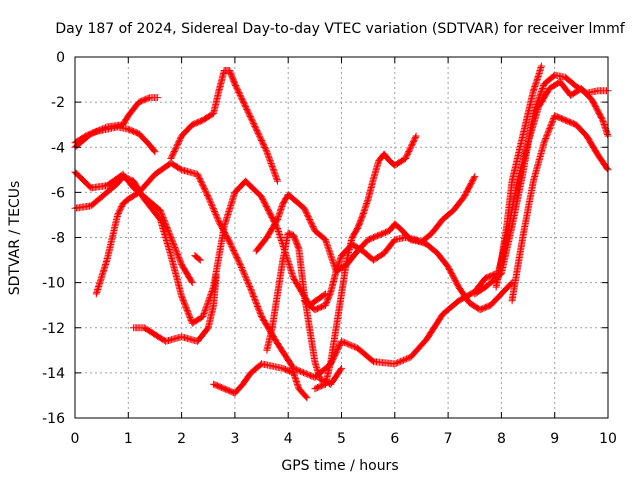 The width and height of the screenshot is (640, 480). Describe the element at coordinates (58, 148) in the screenshot. I see `y-tick-label: -4` at that location.